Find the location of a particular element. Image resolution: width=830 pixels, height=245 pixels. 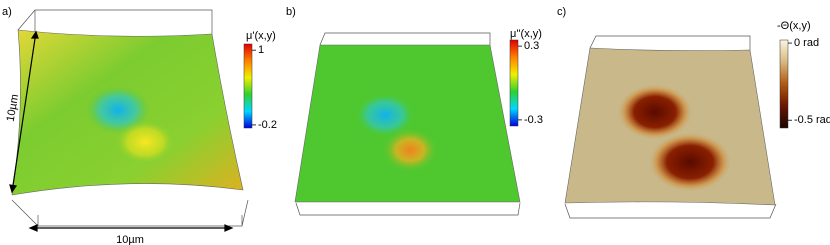

colorbar-label: -Θ(x,y) is located at coordinates (794, 26).